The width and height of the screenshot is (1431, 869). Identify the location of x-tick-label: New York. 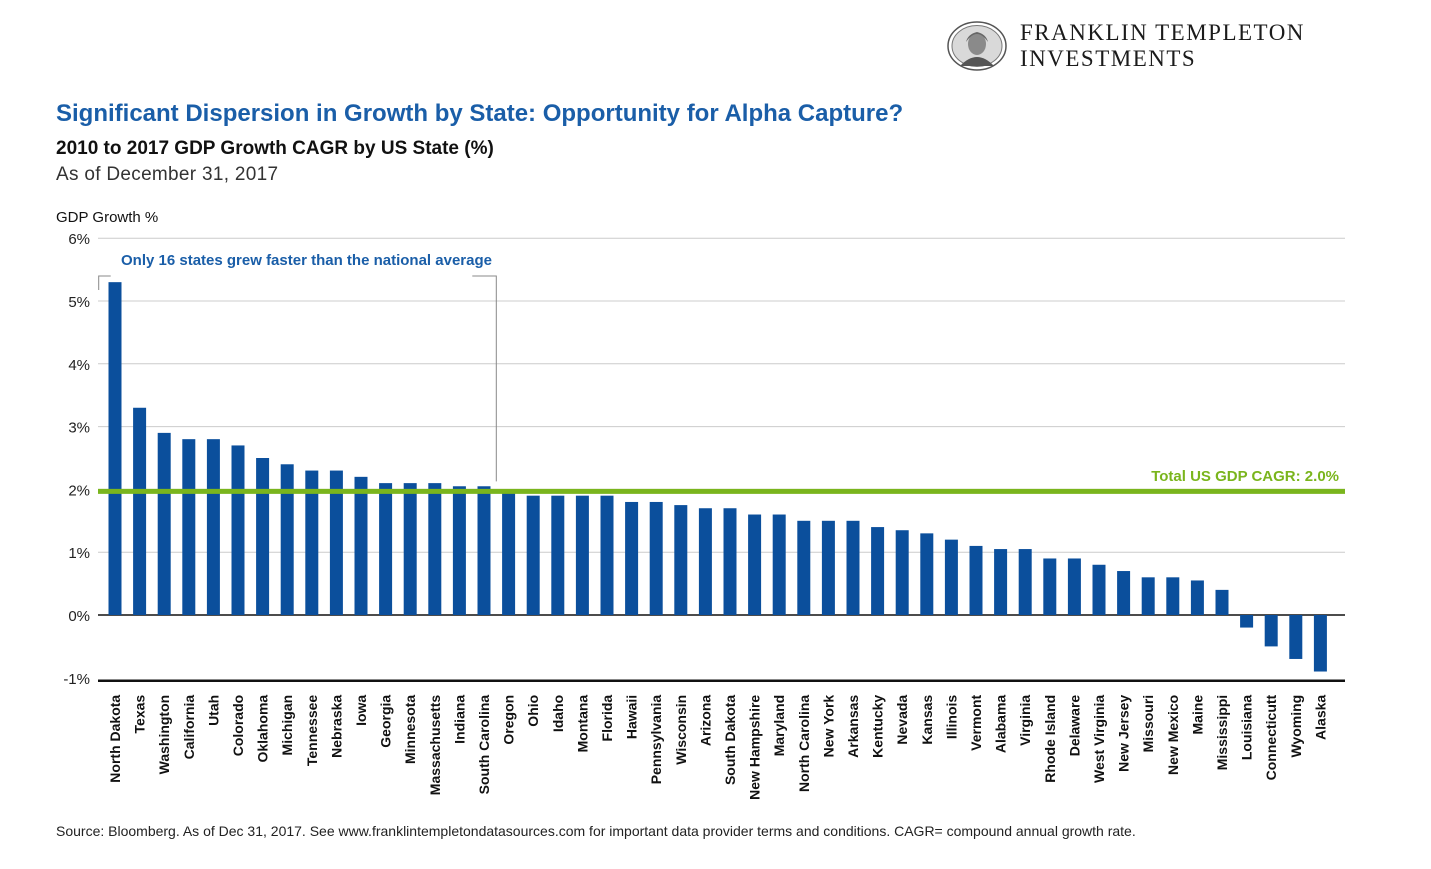
(828, 726).